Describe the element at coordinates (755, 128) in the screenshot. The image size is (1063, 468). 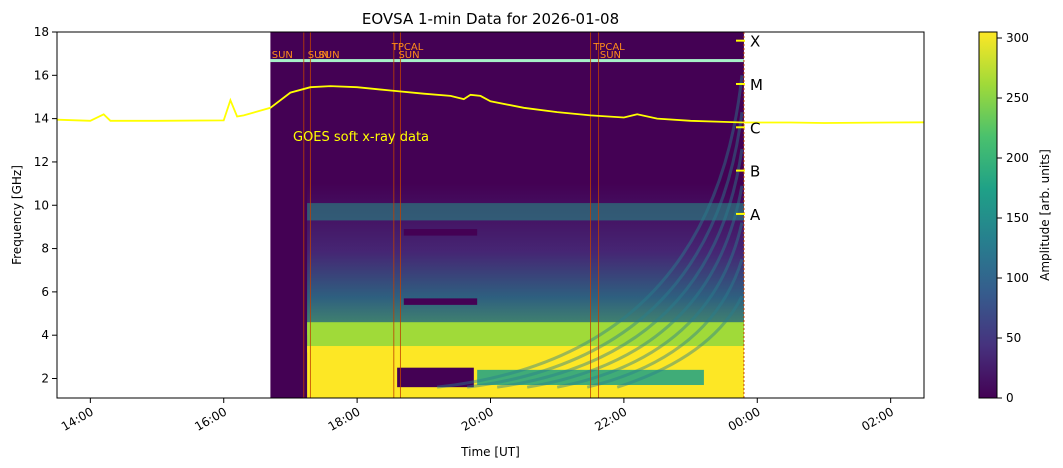
I see `goes-class-label: C` at that location.